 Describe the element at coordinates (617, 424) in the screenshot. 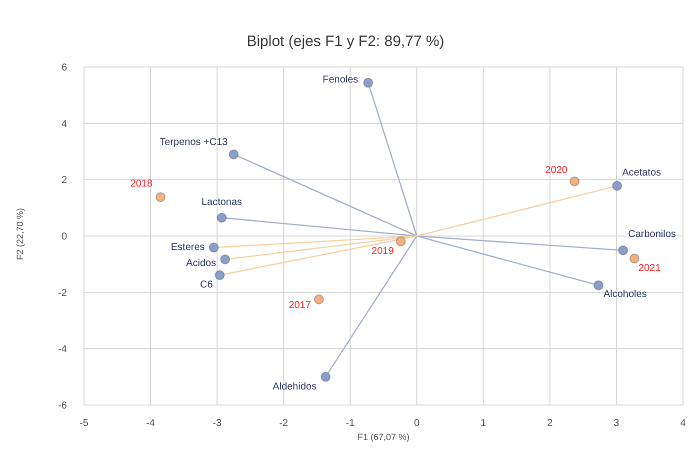

I see `x-tick-label: 3` at that location.